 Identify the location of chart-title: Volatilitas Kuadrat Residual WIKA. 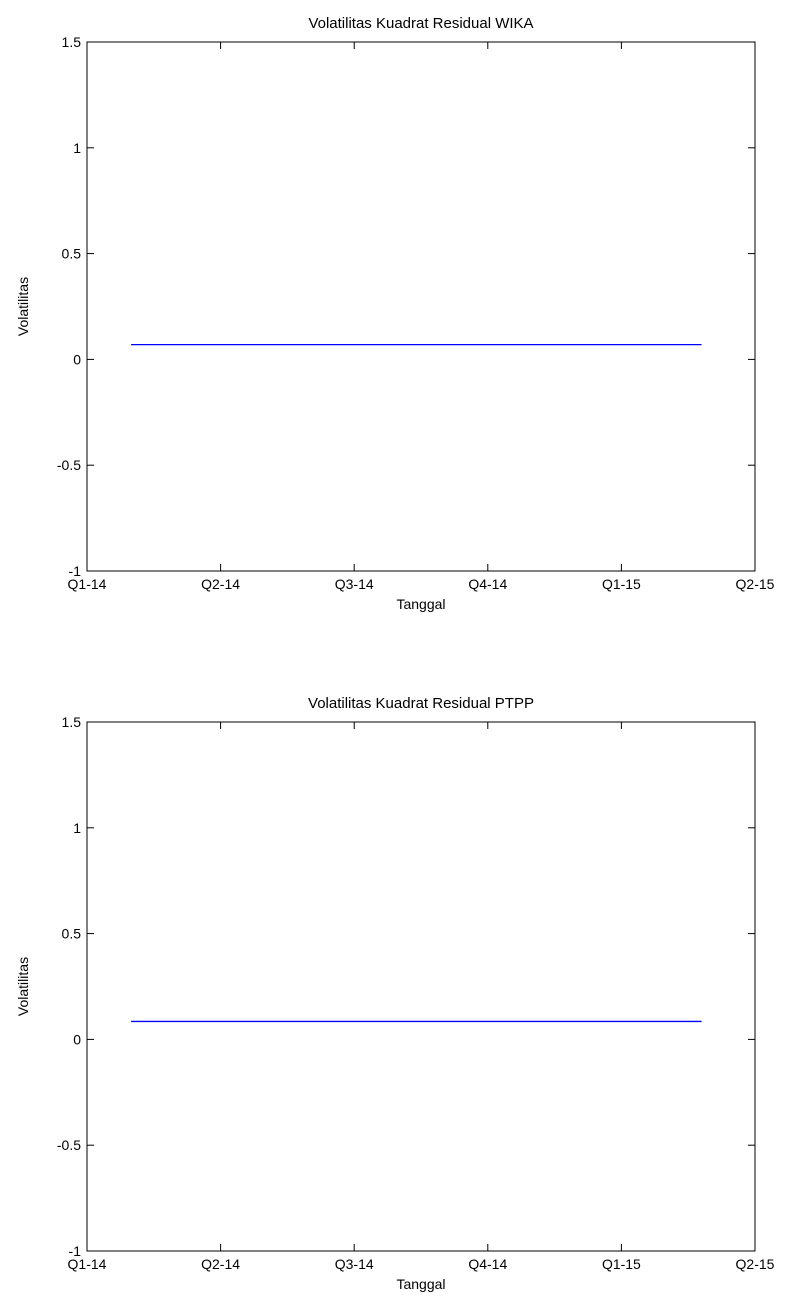
(420, 23).